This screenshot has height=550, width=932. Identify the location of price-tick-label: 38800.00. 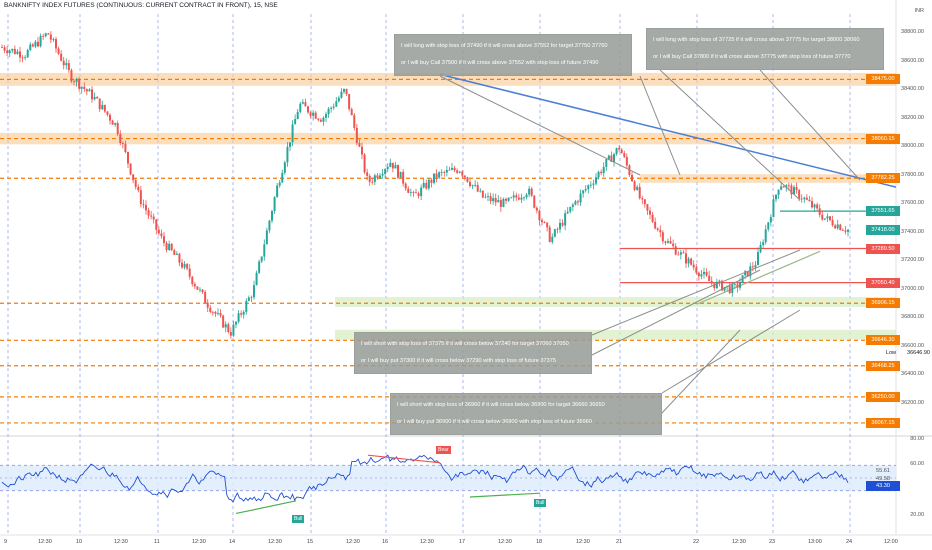
(912, 32).